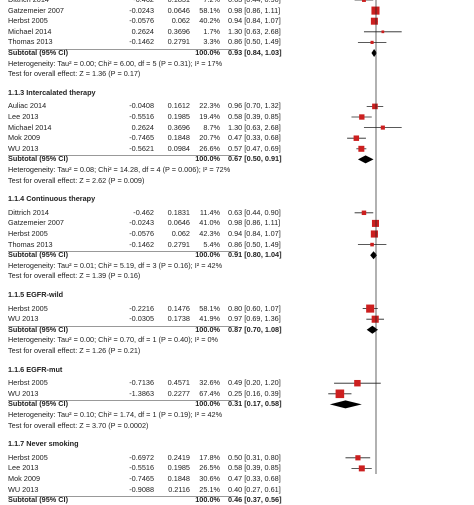 This screenshot has height=505, width=474. What do you see at coordinates (254, 138) in the screenshot?
I see `hazard-ratio-ci: 0.47 [0.33, 0.68]` at bounding box center [254, 138].